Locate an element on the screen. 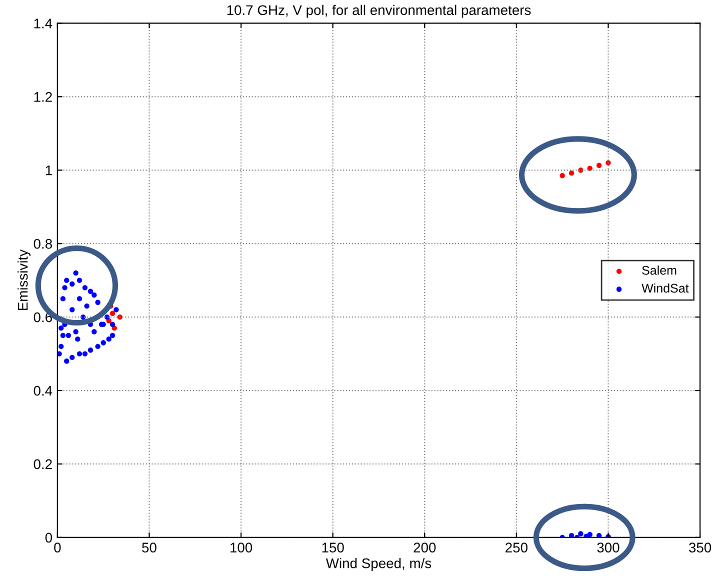  y-tick-label: 0.4 is located at coordinates (43, 391).